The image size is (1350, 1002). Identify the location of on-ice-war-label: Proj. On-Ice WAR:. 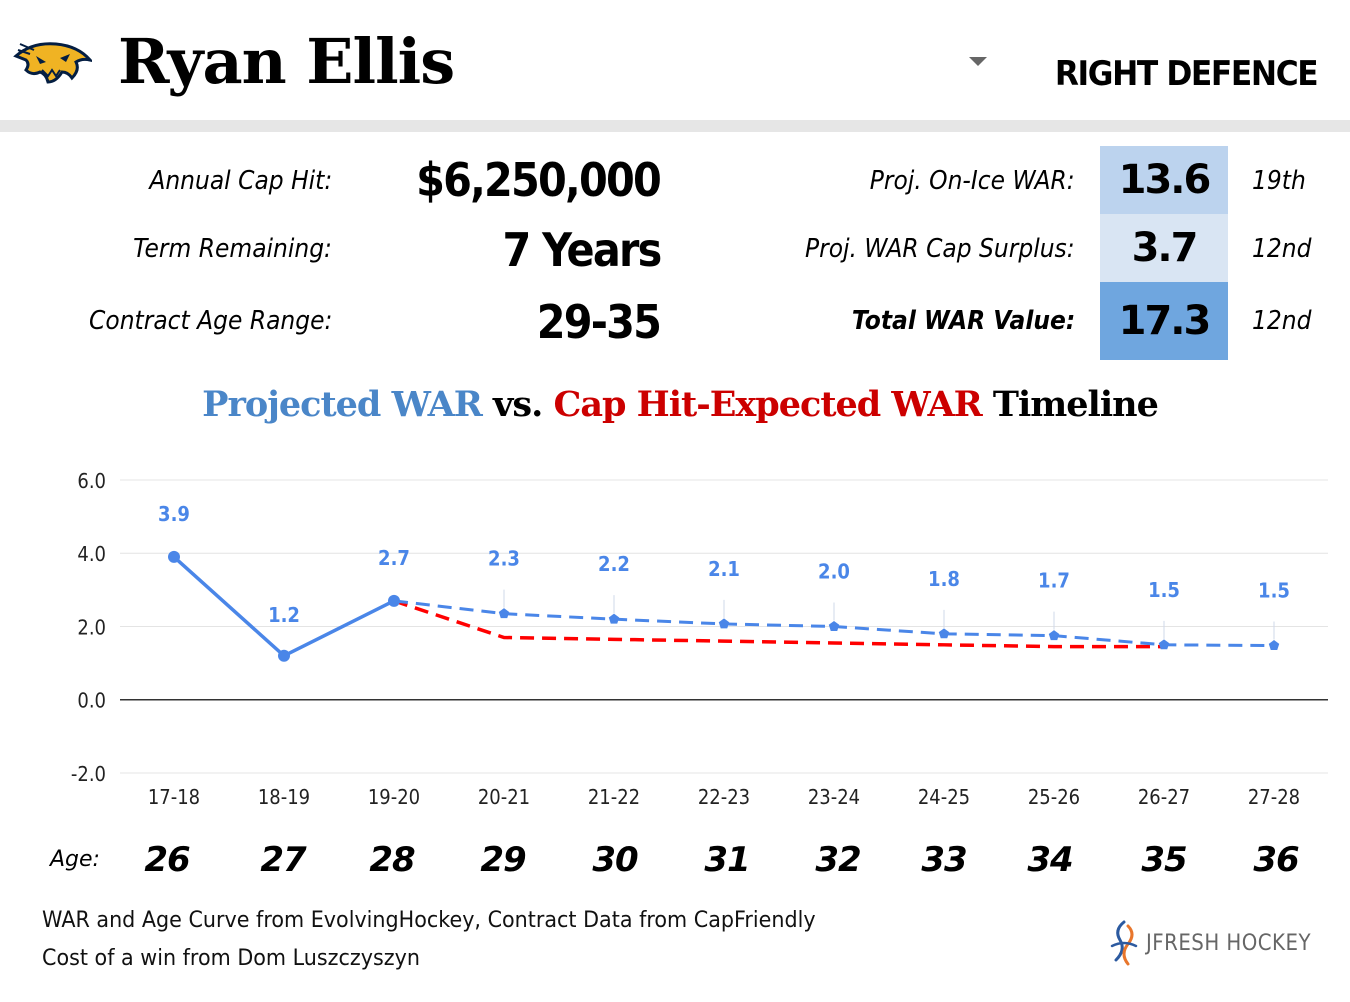
(972, 181).